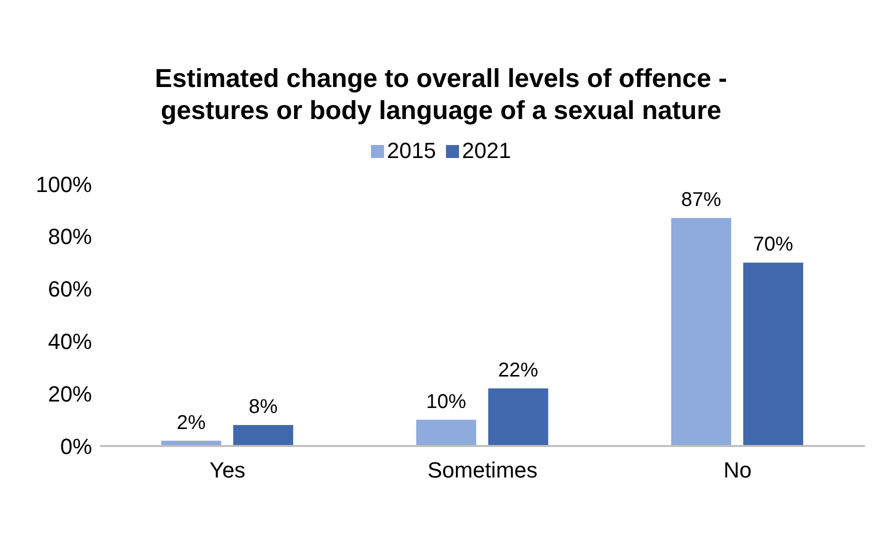  Describe the element at coordinates (701, 200) in the screenshot. I see `data-label: 87%` at that location.